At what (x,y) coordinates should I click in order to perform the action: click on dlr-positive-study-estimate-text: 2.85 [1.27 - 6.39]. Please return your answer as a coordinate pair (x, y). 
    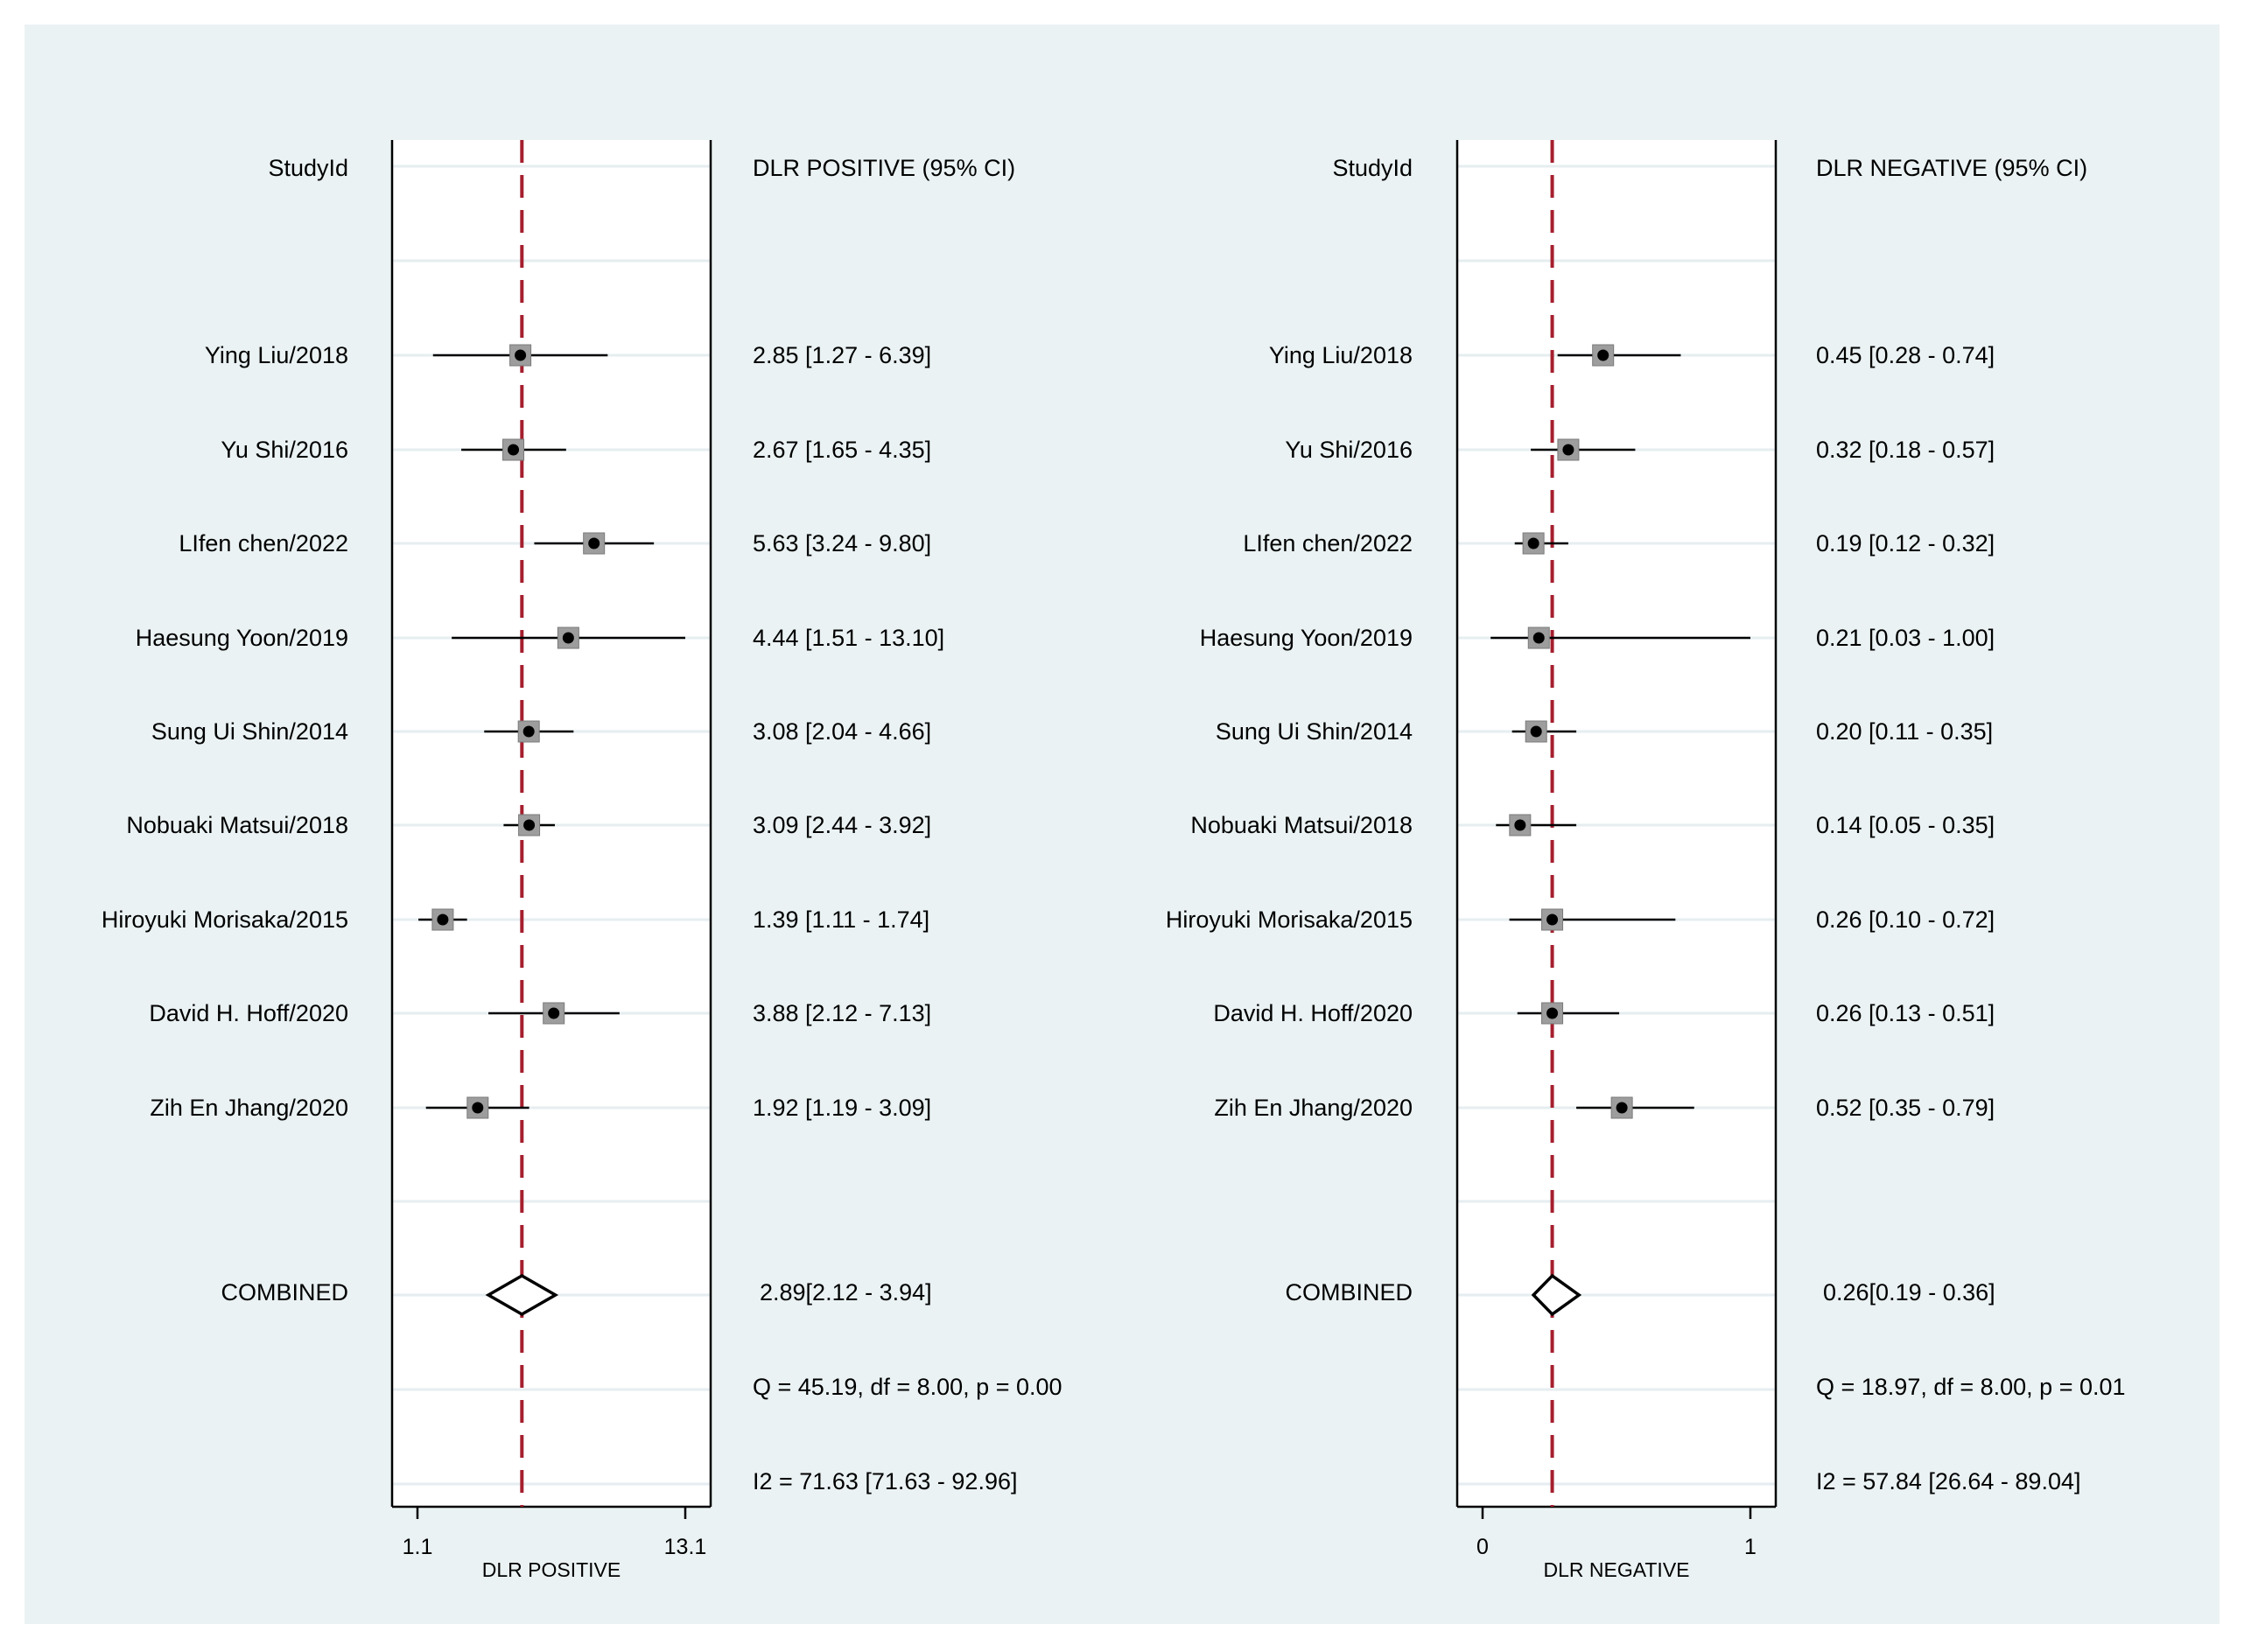
    Looking at the image, I should click on (842, 355).